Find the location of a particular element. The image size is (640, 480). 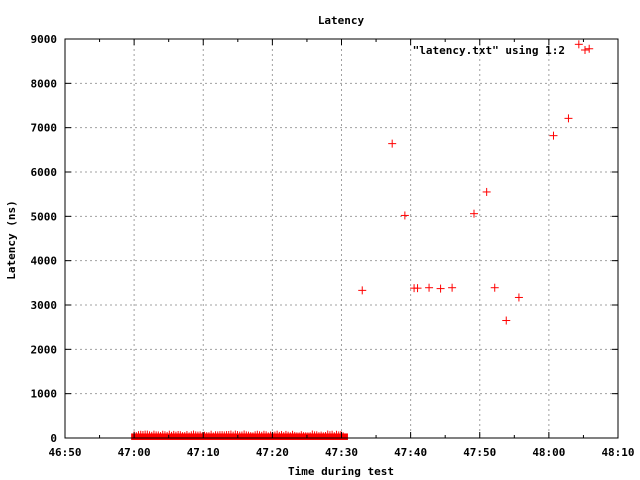

x-axis-label: Time during test is located at coordinates (341, 471).